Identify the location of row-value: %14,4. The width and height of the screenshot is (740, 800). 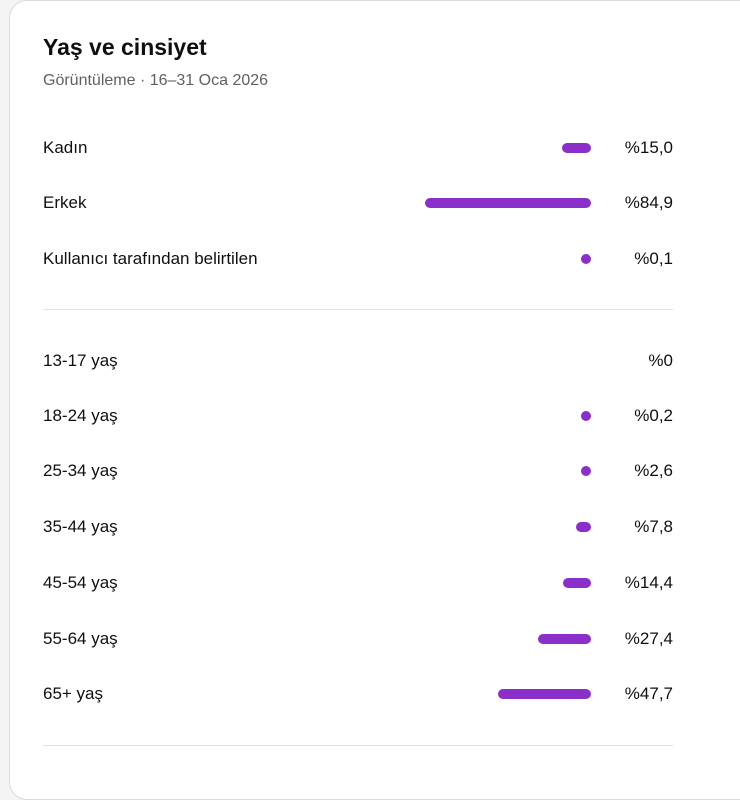
(648, 582).